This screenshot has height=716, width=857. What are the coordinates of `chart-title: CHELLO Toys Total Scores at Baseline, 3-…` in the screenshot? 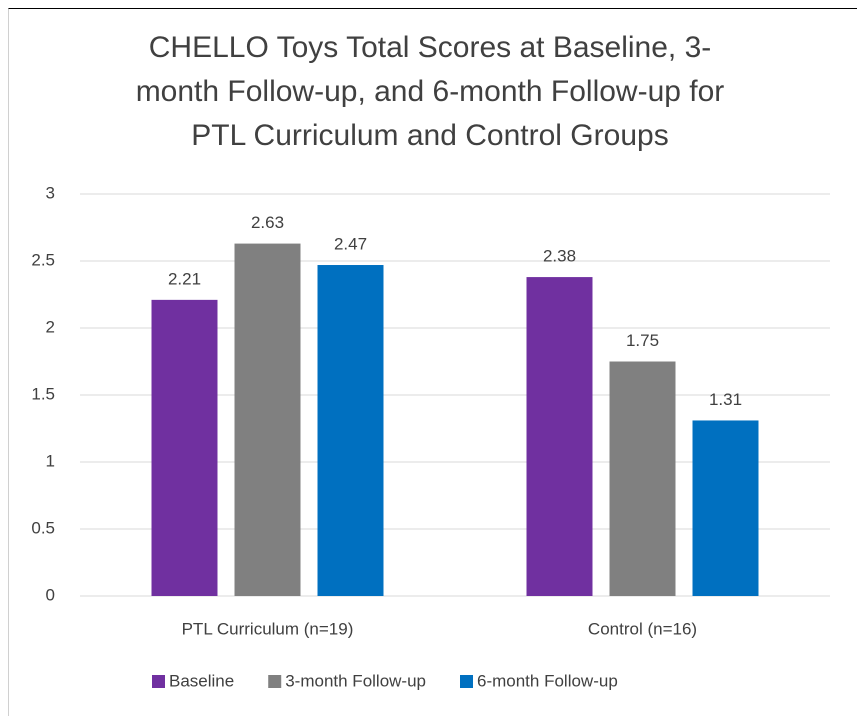 It's located at (430, 91).